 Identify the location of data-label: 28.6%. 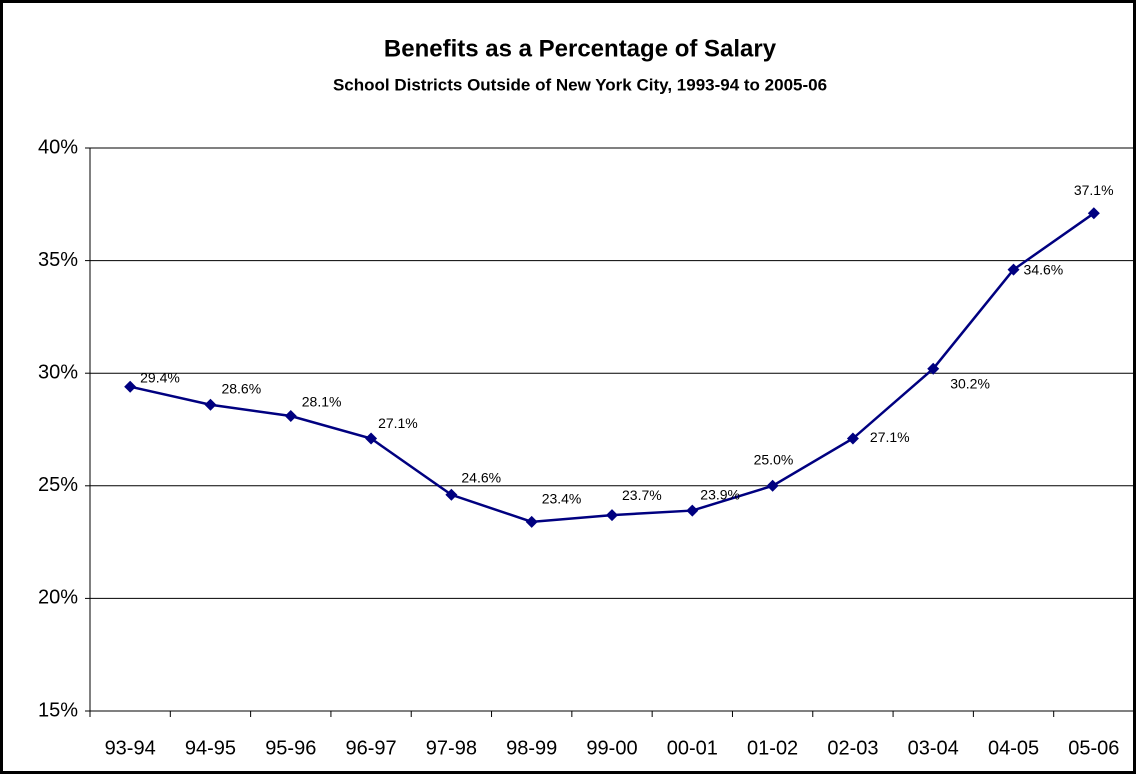
(241, 388).